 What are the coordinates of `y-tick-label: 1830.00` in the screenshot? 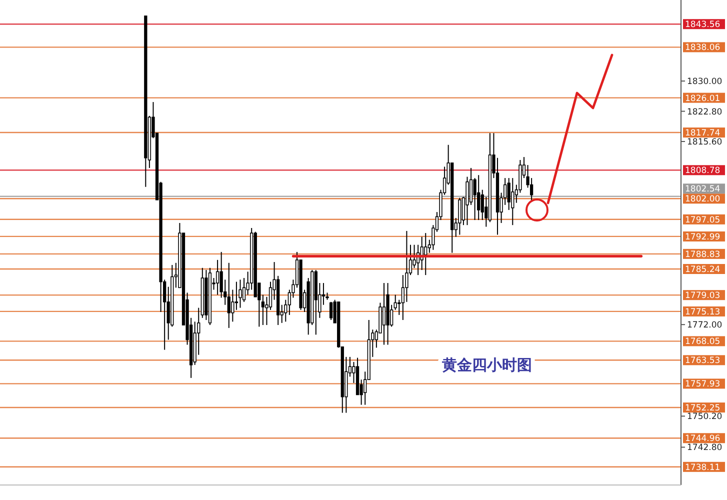 It's located at (704, 82).